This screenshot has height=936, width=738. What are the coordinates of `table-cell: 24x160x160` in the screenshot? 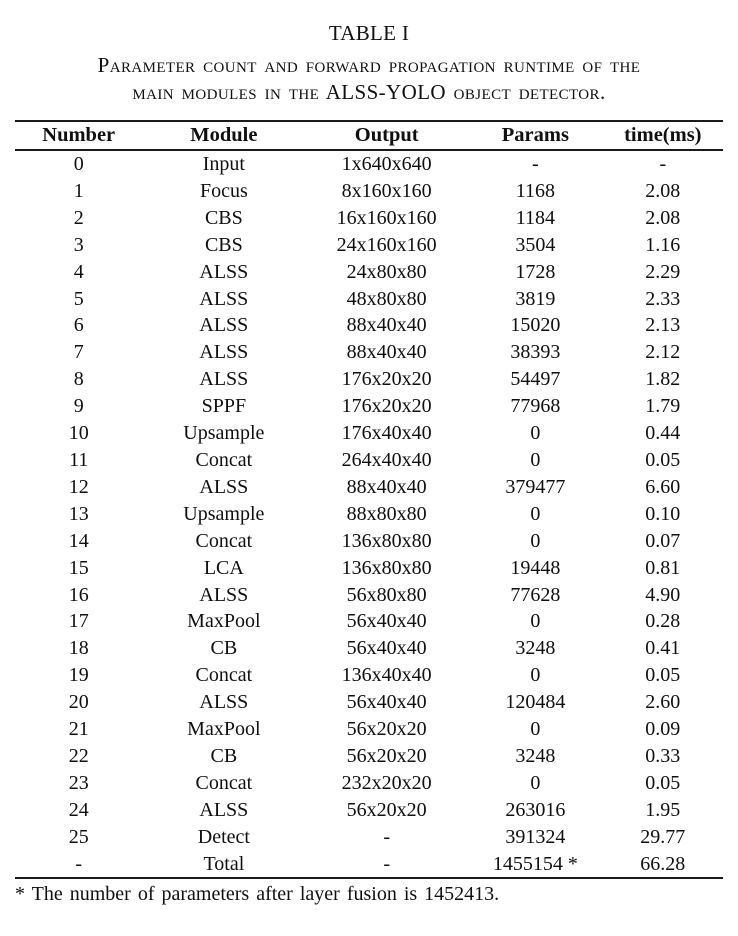 It's located at (386, 244).